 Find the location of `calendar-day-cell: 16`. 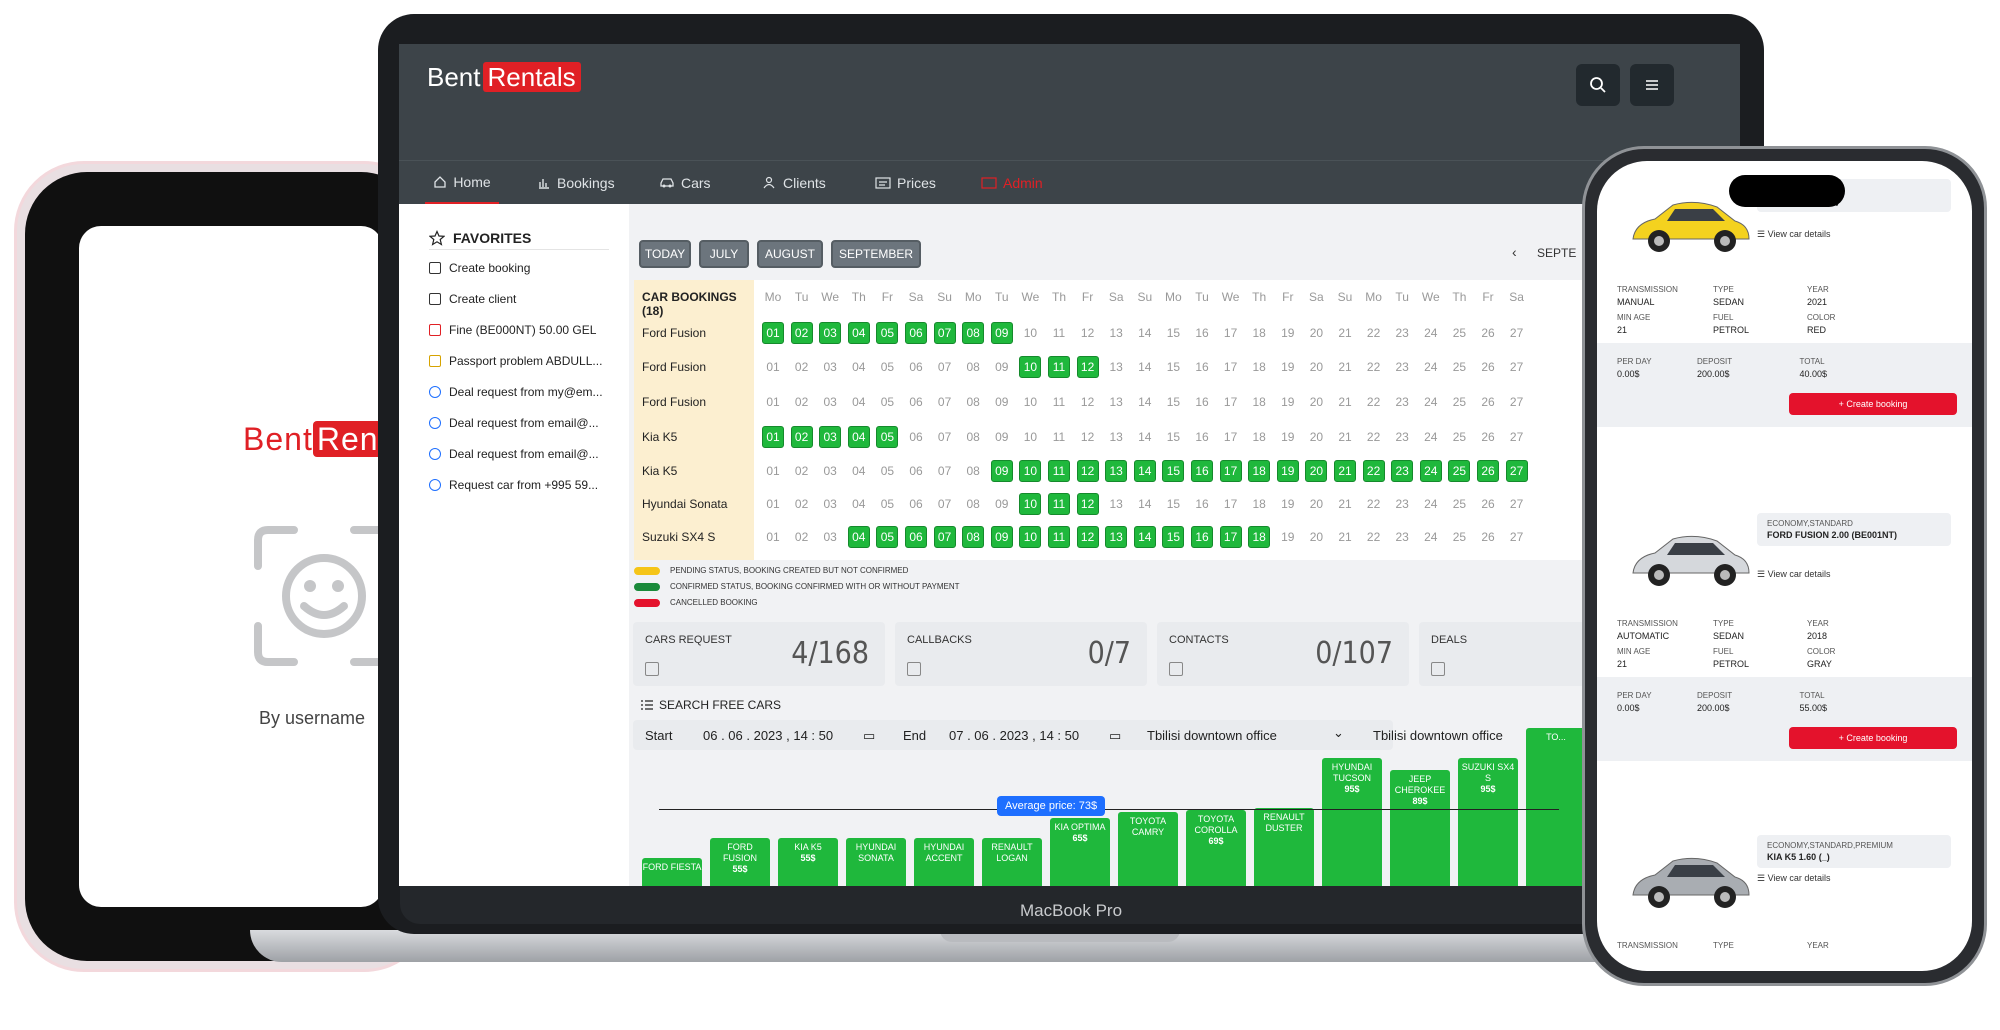

calendar-day-cell: 16 is located at coordinates (1202, 504).